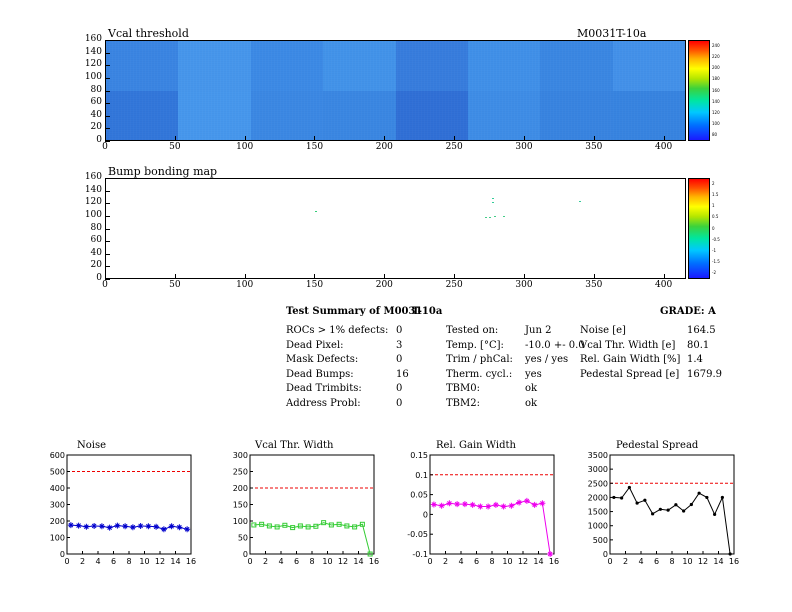 This screenshot has width=792, height=612. What do you see at coordinates (703, 561) in the screenshot?
I see `x-tick-label: 12` at bounding box center [703, 561].